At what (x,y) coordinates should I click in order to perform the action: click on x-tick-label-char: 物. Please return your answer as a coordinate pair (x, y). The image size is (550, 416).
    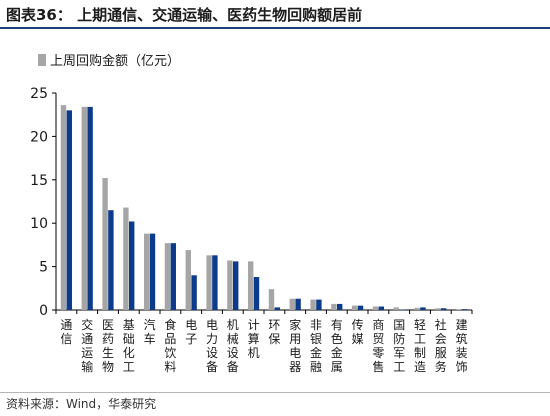
    Looking at the image, I should click on (108, 367).